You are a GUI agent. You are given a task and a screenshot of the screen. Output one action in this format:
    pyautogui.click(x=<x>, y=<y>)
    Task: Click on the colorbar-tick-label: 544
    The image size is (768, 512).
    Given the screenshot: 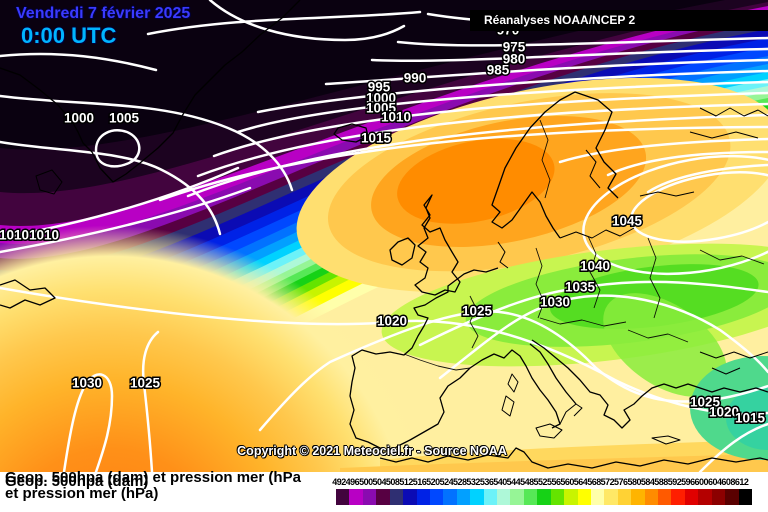 What is the action you would take?
    pyautogui.click(x=513, y=482)
    